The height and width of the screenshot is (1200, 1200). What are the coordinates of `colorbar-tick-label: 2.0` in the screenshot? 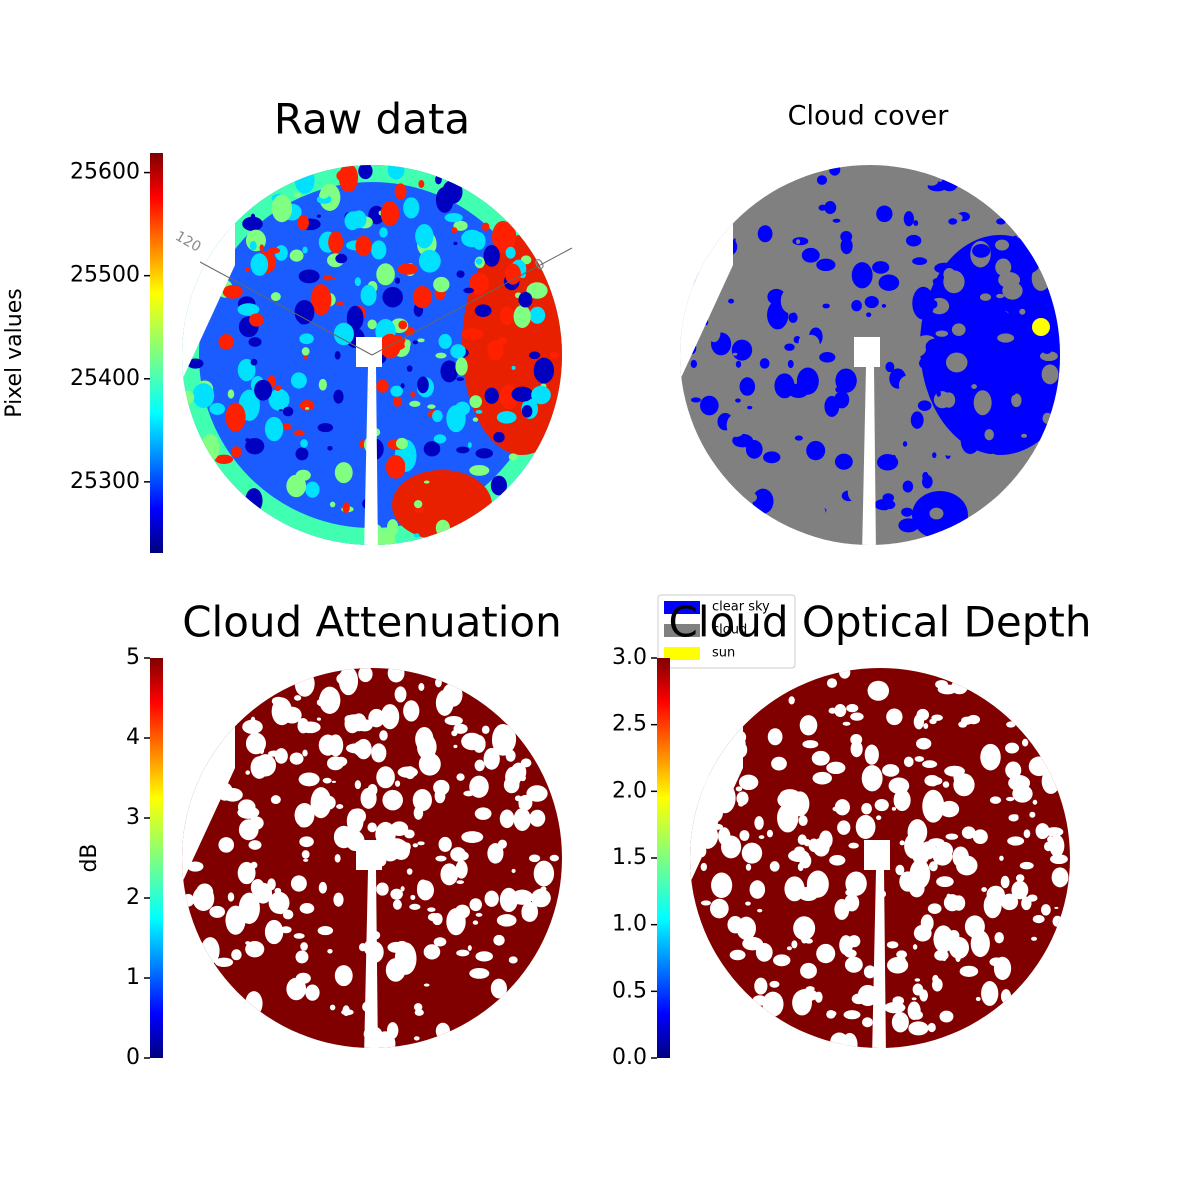 It's located at (629, 790).